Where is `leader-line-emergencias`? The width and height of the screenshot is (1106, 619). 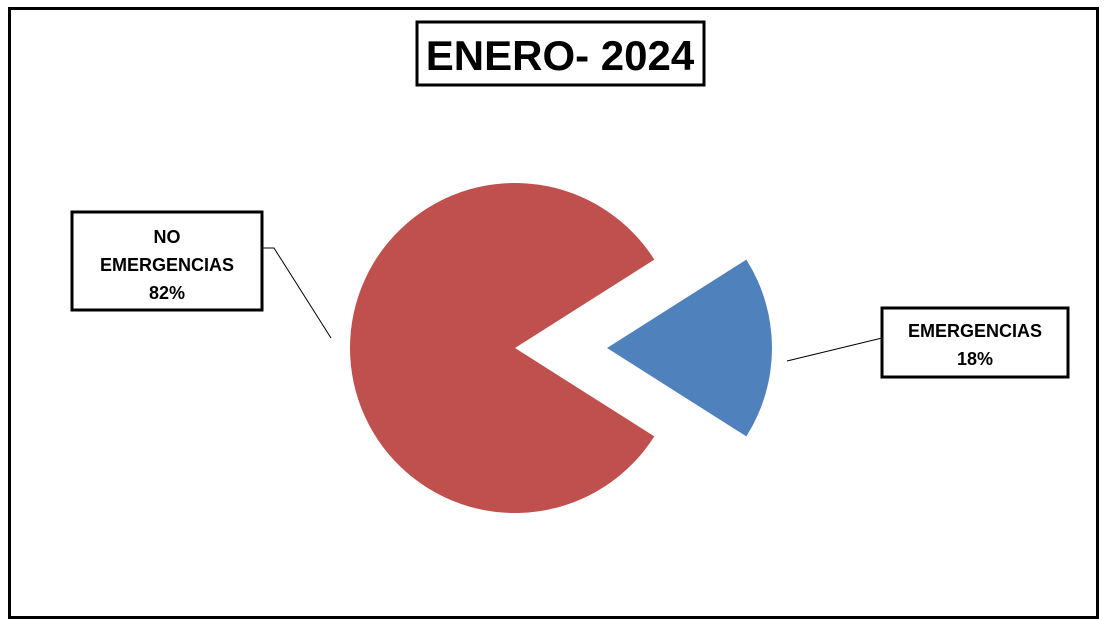 leader-line-emergencias is located at coordinates (834, 349).